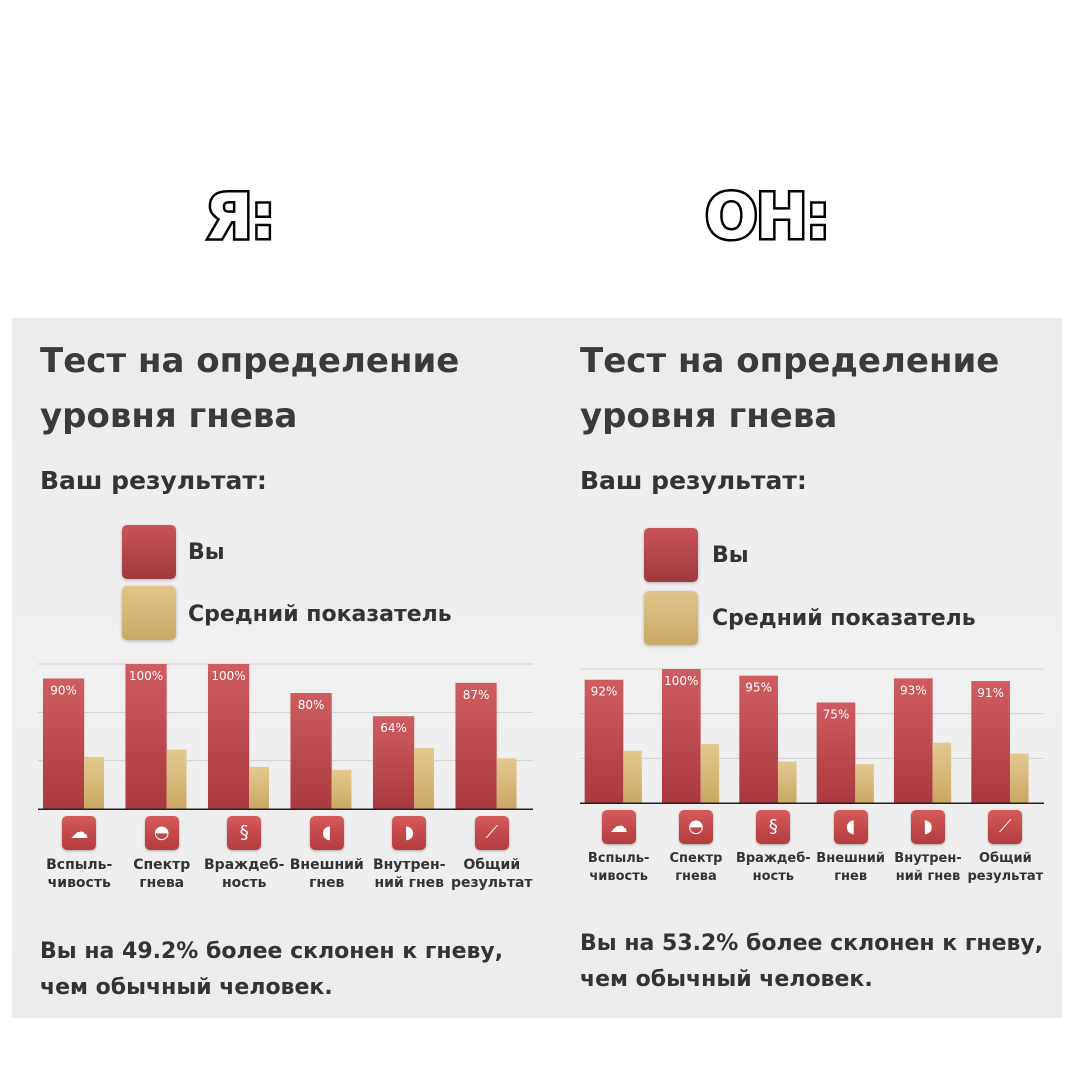 The height and width of the screenshot is (1080, 1080). I want to click on bar-data-label: 95%, so click(758, 688).